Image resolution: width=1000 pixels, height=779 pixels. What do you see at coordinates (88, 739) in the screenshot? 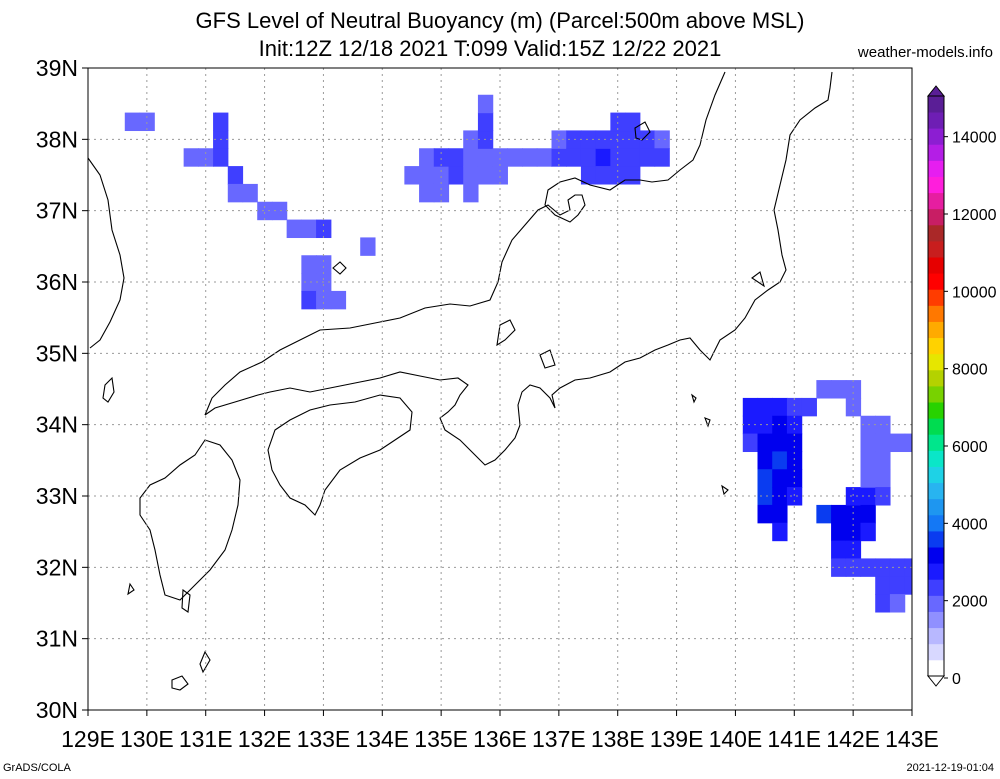
I see `x-tick-label: 129E` at bounding box center [88, 739].